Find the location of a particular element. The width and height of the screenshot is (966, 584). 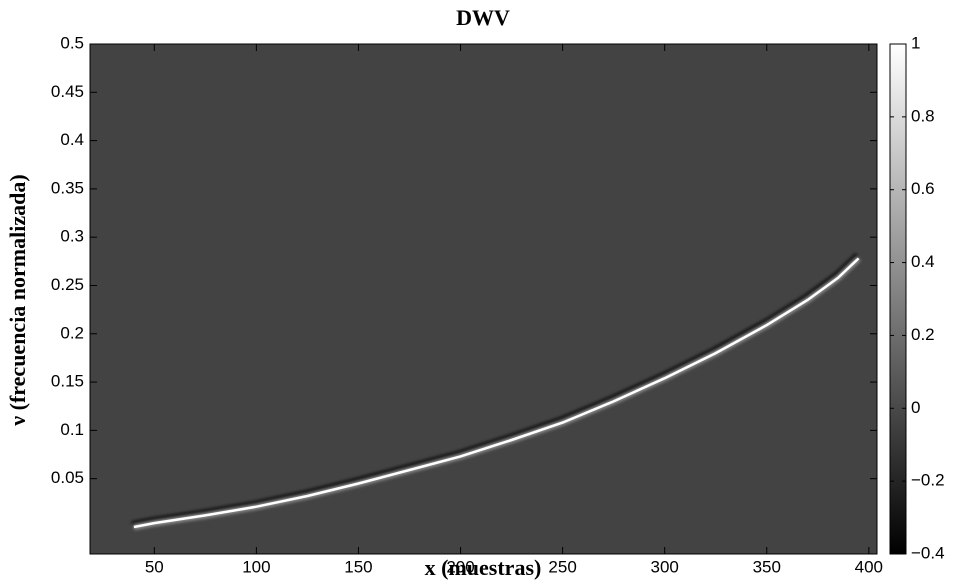

colorbar-tick-label: 0.4 is located at coordinates (923, 261).